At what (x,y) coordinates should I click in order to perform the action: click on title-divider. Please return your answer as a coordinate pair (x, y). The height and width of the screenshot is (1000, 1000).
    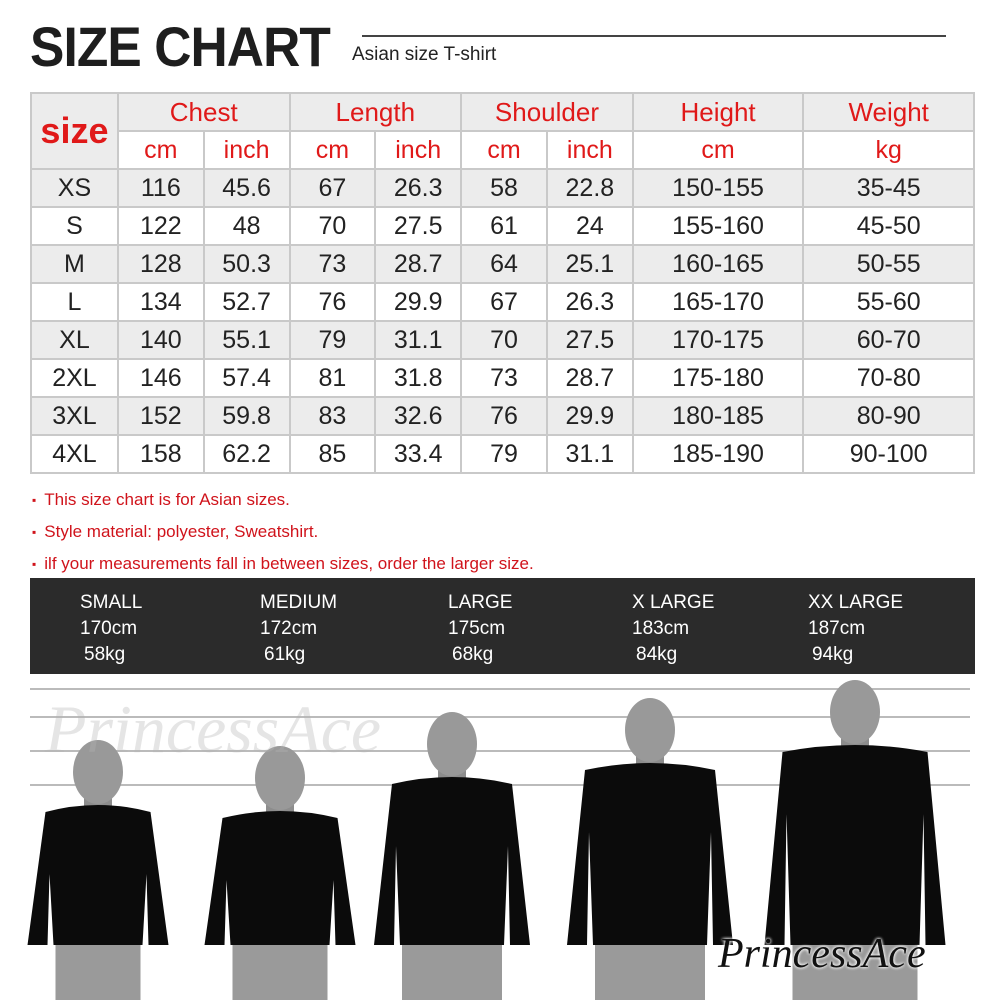
    Looking at the image, I should click on (654, 36).